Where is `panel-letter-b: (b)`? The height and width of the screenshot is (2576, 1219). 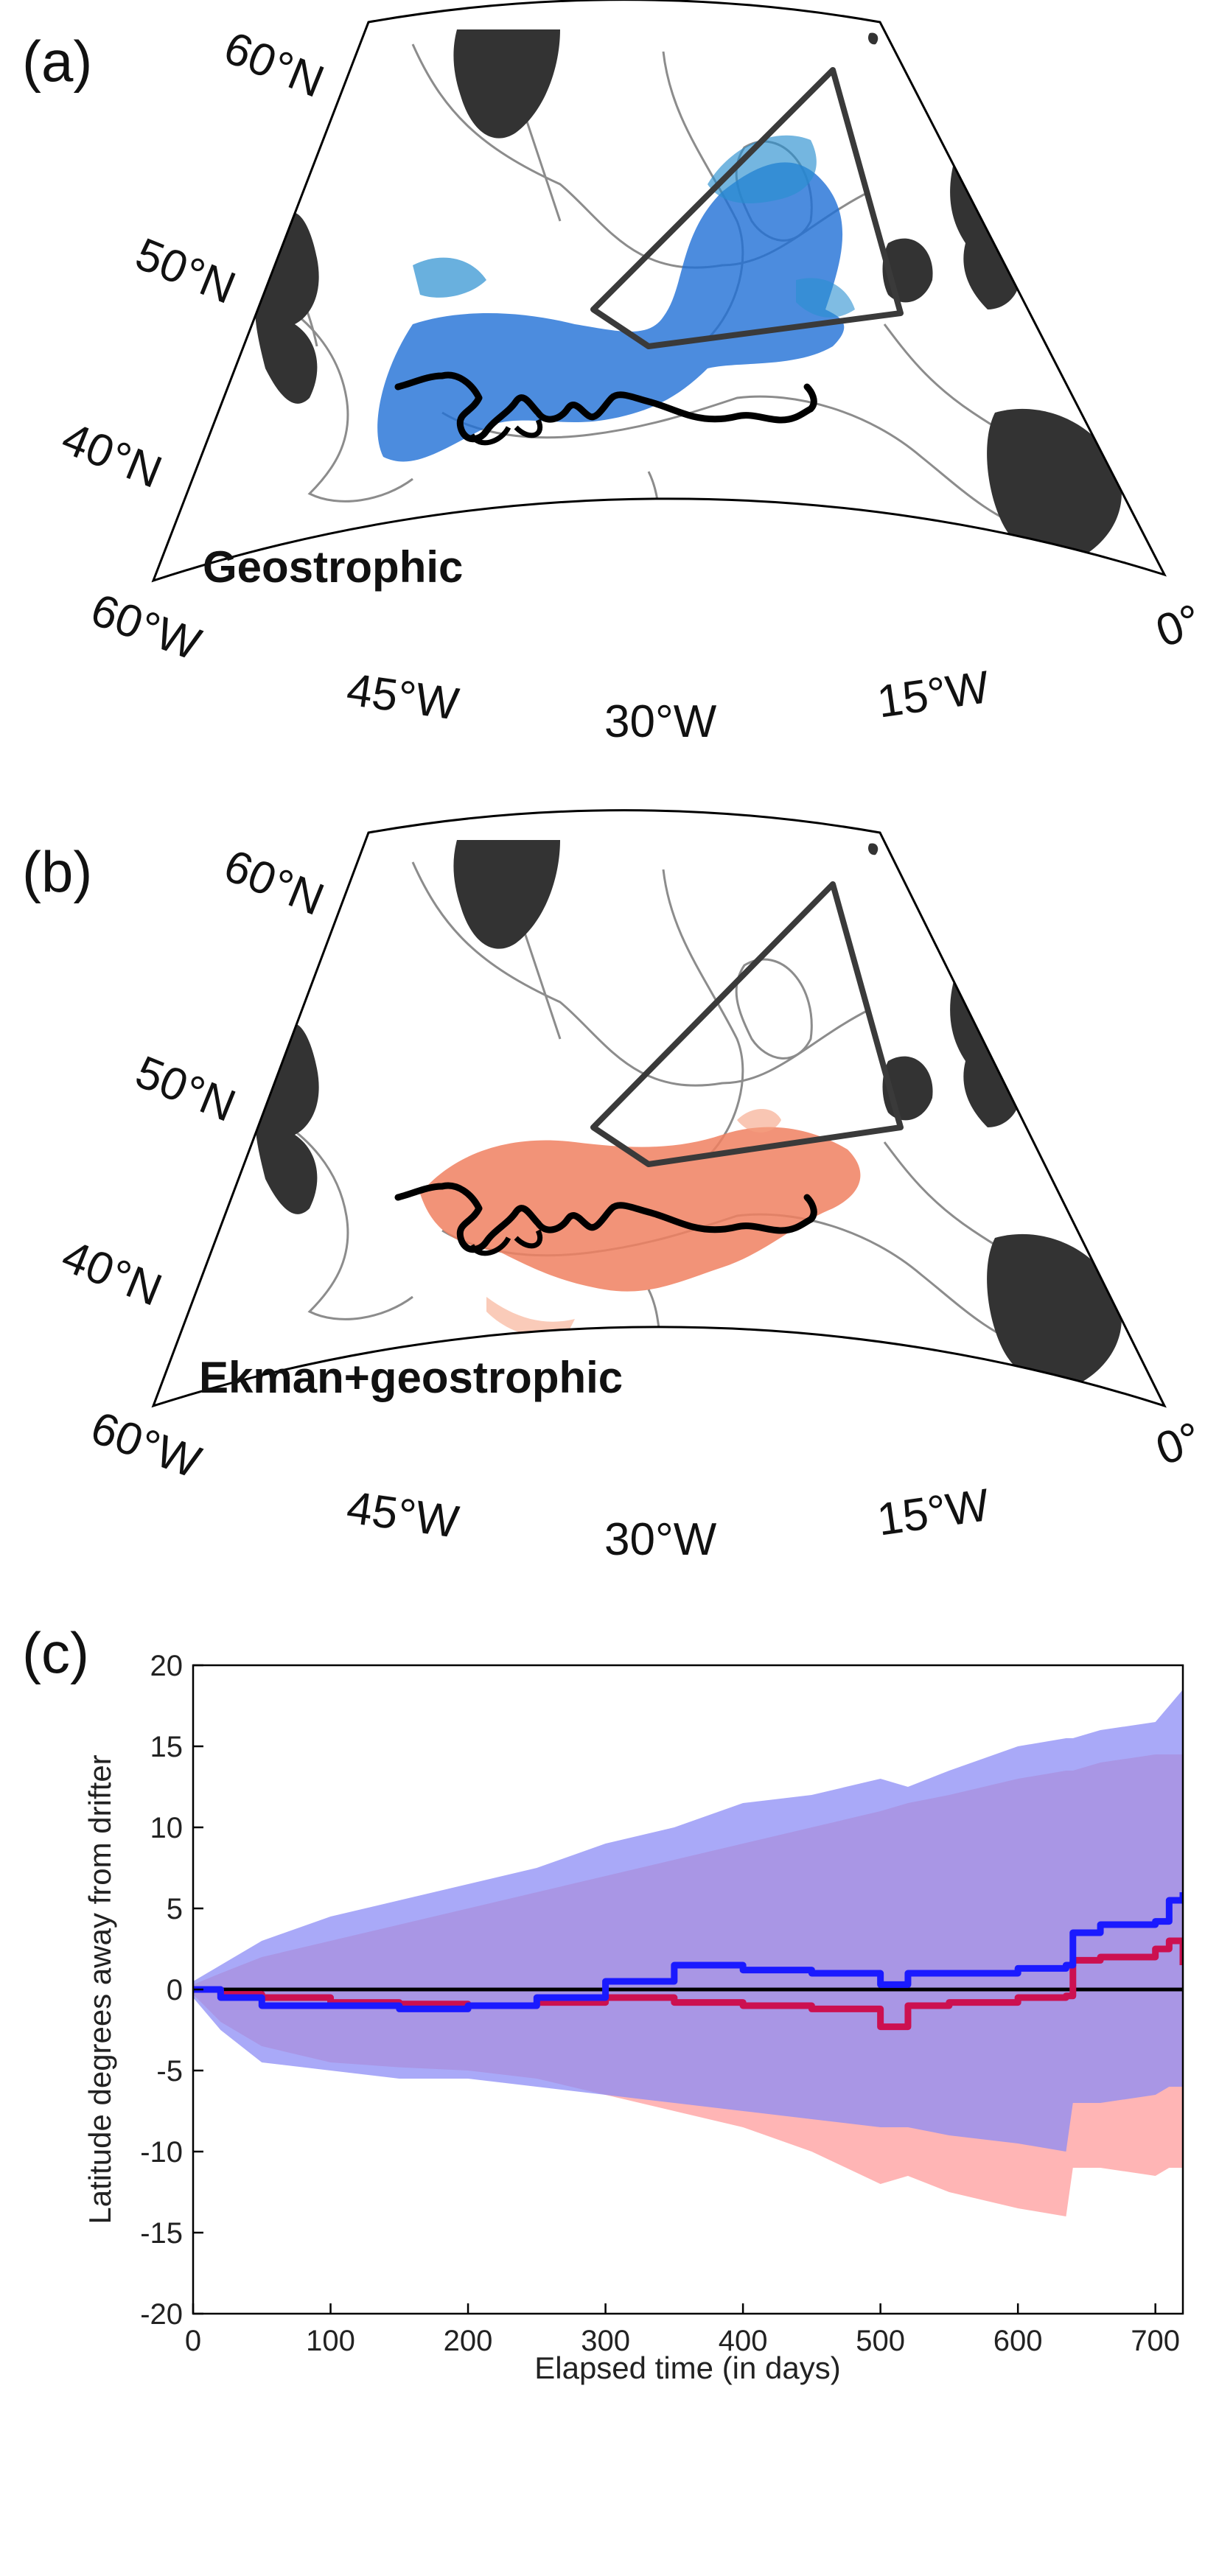 panel-letter-b: (b) is located at coordinates (57, 871).